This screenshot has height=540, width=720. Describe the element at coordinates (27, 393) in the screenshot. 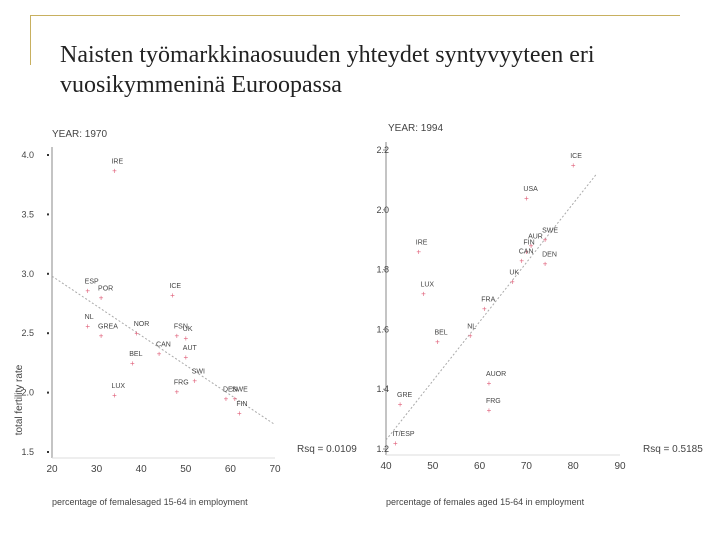

I see `chart1-y-tick-label: 2.0` at that location.